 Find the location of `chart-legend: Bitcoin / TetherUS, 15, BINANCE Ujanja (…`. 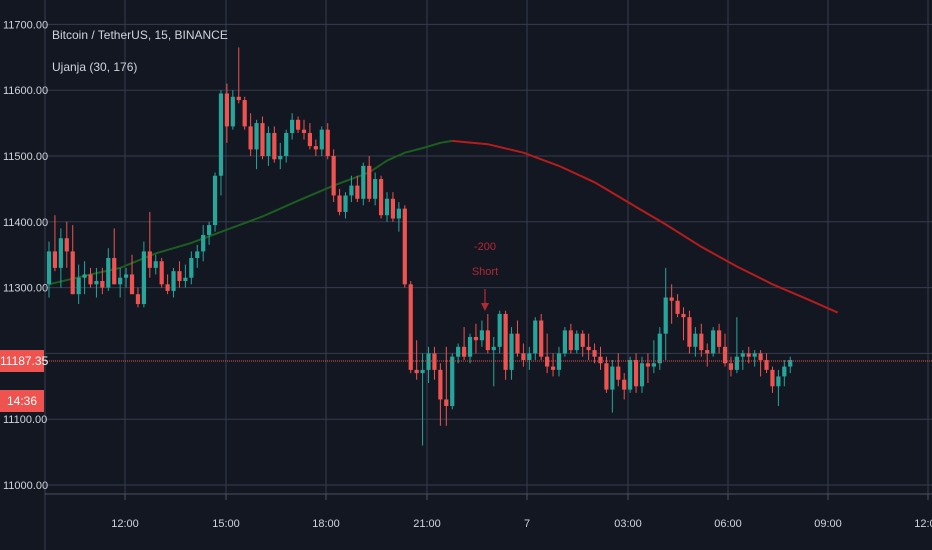

chart-legend: Bitcoin / TetherUS, 15, BINANCE Ujanja (… is located at coordinates (140, 59).